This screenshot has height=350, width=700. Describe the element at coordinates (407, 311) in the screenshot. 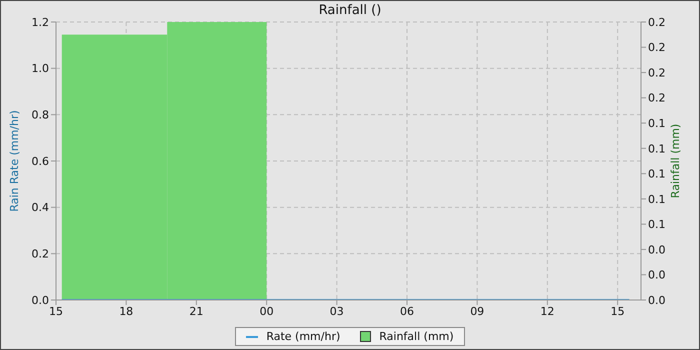

I see `x-tick-label: 06` at that location.